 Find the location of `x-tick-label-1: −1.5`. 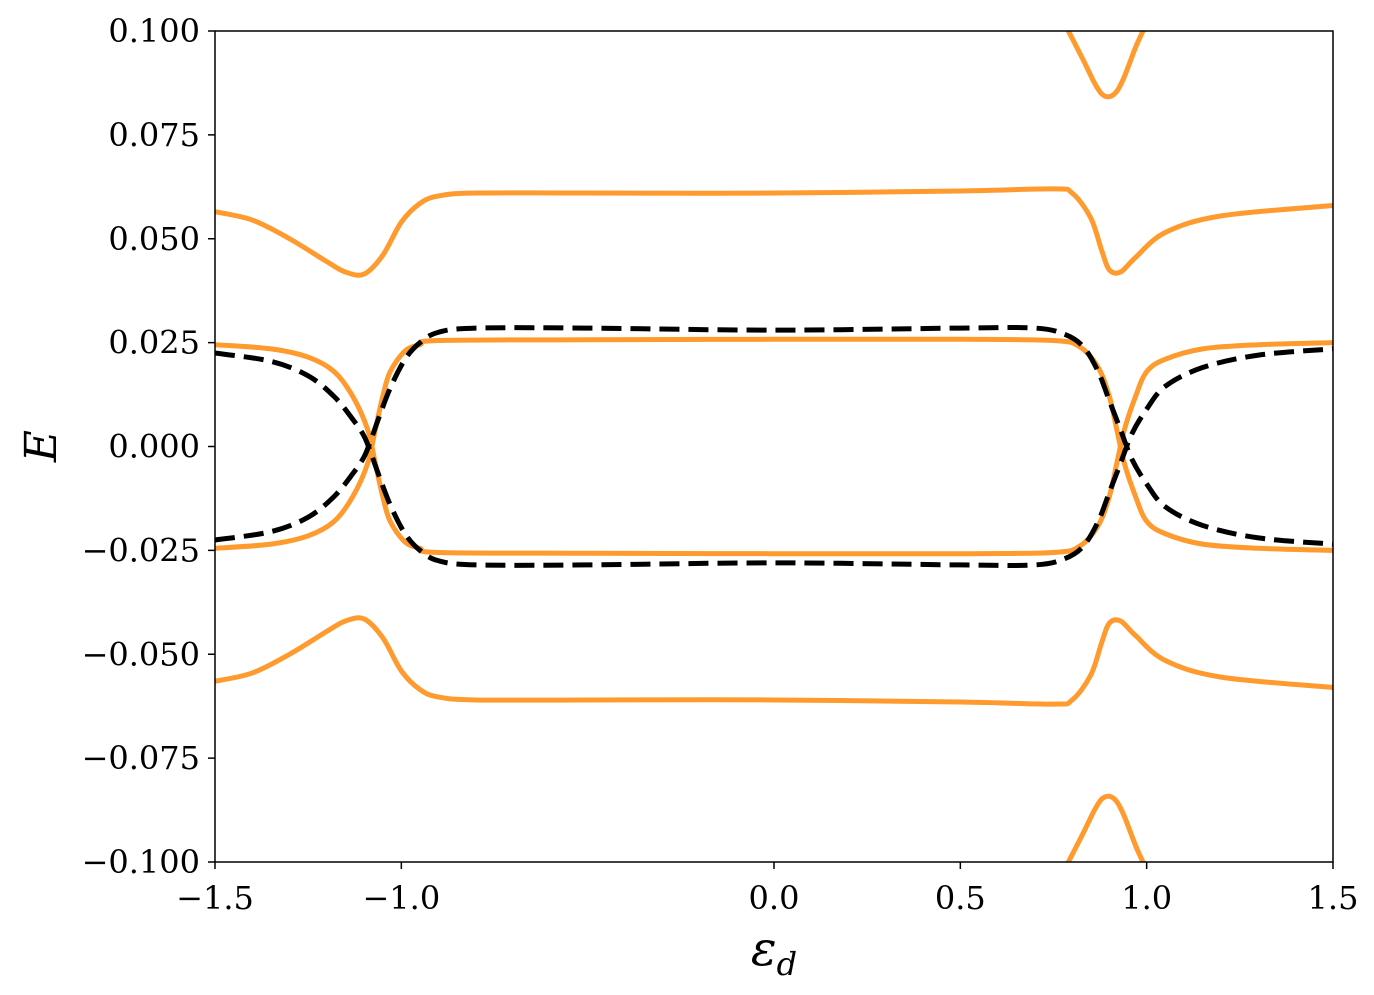

x-tick-label-1: −1.5 is located at coordinates (215, 898).